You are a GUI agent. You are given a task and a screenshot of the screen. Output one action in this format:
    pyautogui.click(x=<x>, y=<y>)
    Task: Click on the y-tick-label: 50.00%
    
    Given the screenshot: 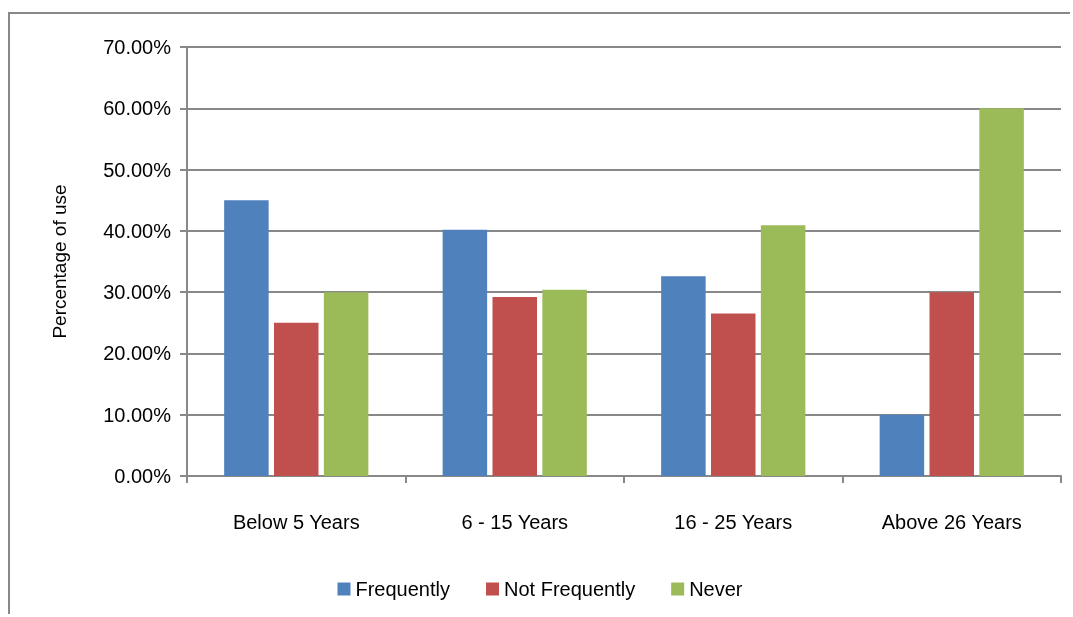 What is the action you would take?
    pyautogui.click(x=137, y=169)
    